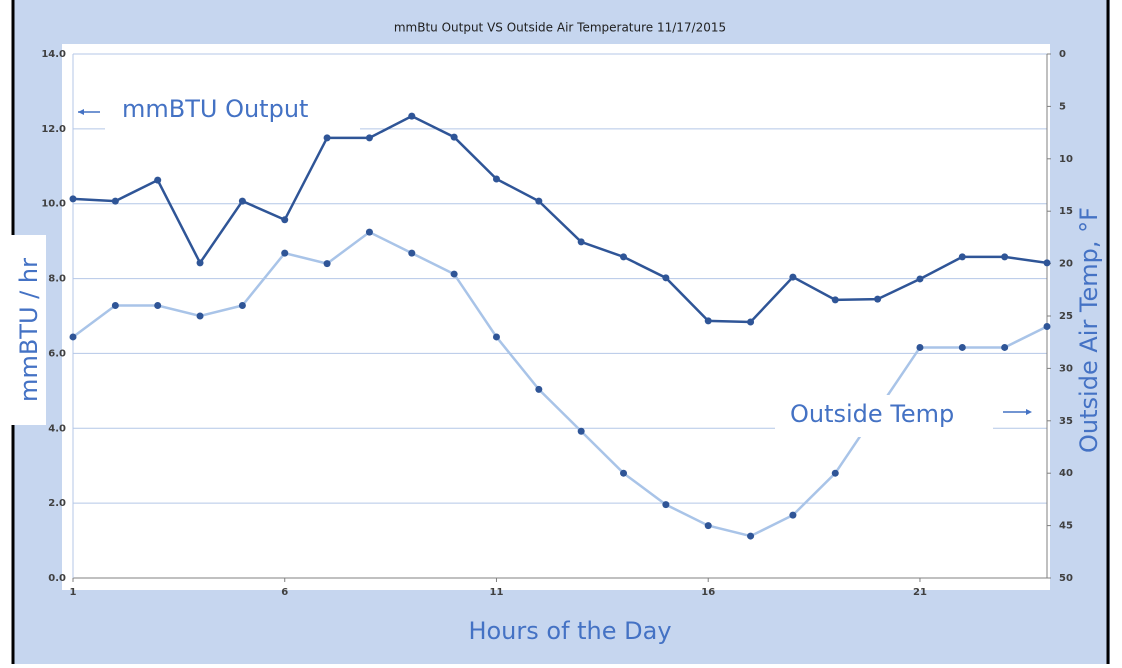 The width and height of the screenshot is (1122, 668). What do you see at coordinates (57, 578) in the screenshot?
I see `y-tick-label: 0.0` at bounding box center [57, 578].